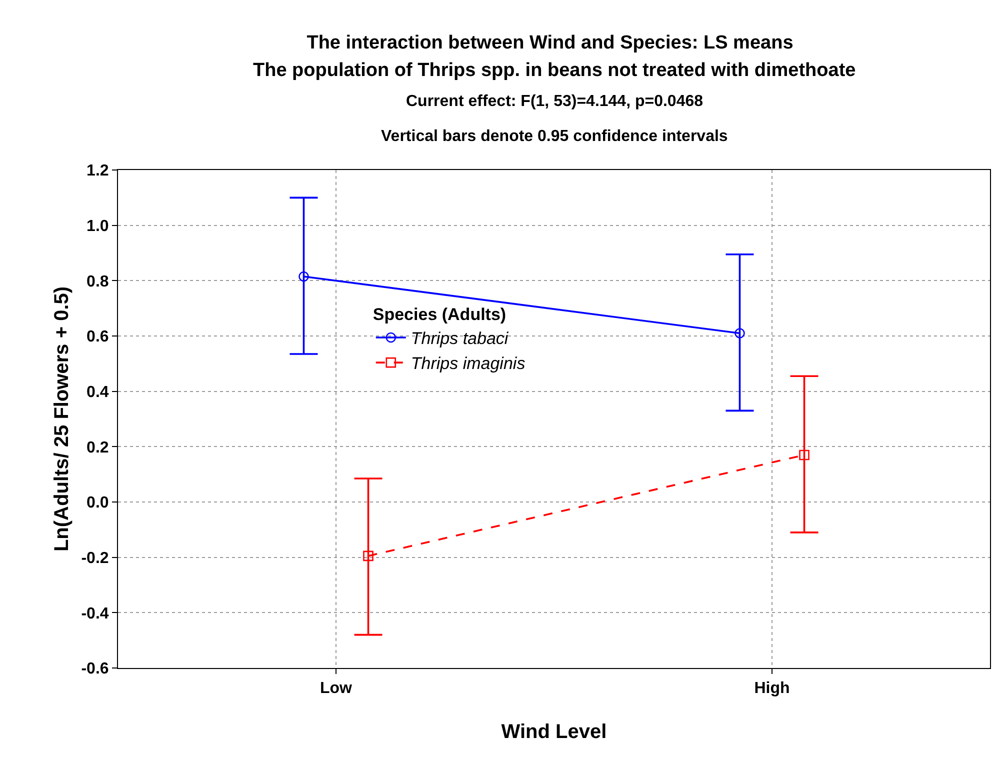  What do you see at coordinates (468, 364) in the screenshot?
I see `legend-label: Thrips imaginis` at bounding box center [468, 364].